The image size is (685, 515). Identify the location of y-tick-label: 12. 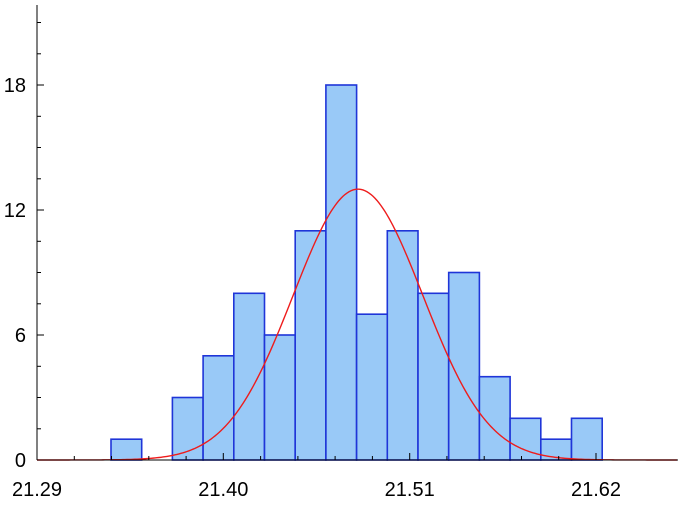
(15, 211).